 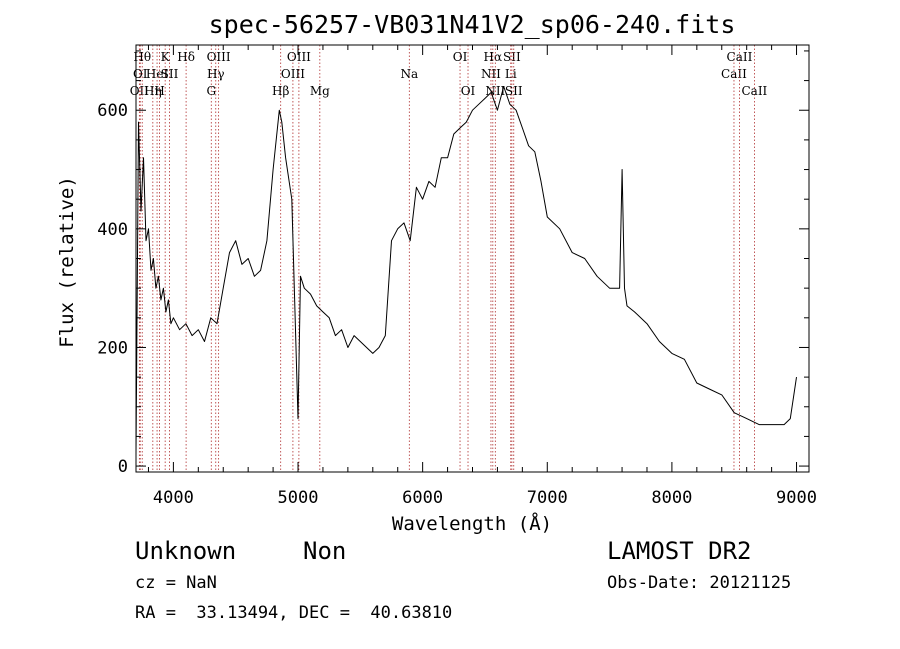 What do you see at coordinates (472, 24) in the screenshot?
I see `chart-title: spec-56257-VB031N41V2_sp06-240.fits` at bounding box center [472, 24].